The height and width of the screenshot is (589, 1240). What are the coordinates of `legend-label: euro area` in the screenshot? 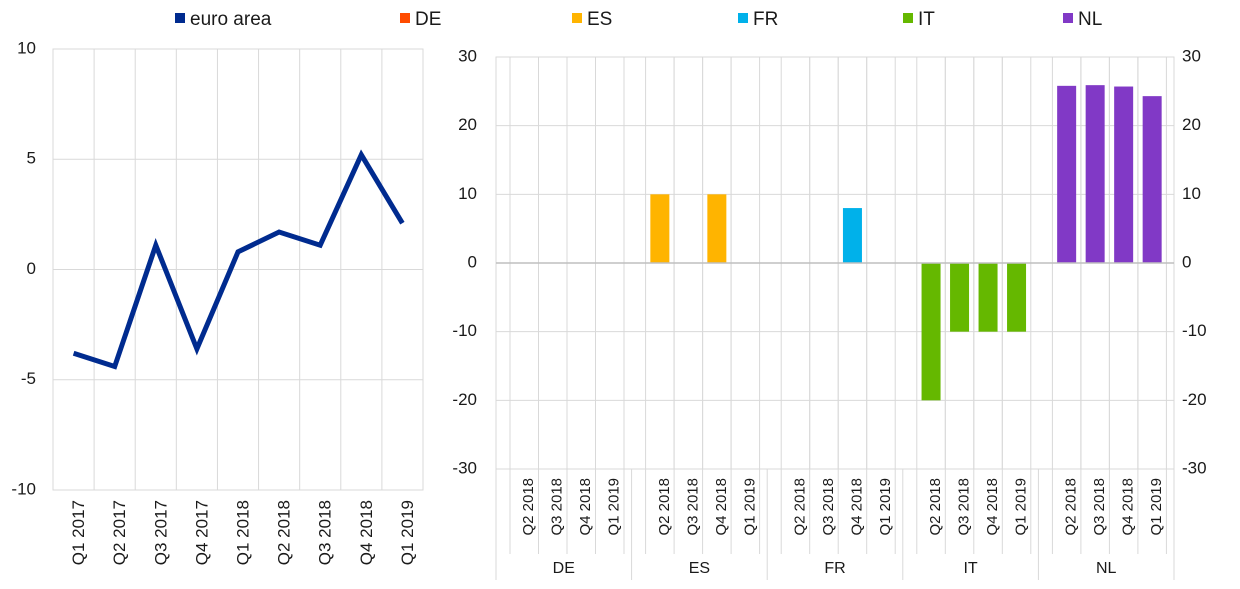 It's located at (231, 19).